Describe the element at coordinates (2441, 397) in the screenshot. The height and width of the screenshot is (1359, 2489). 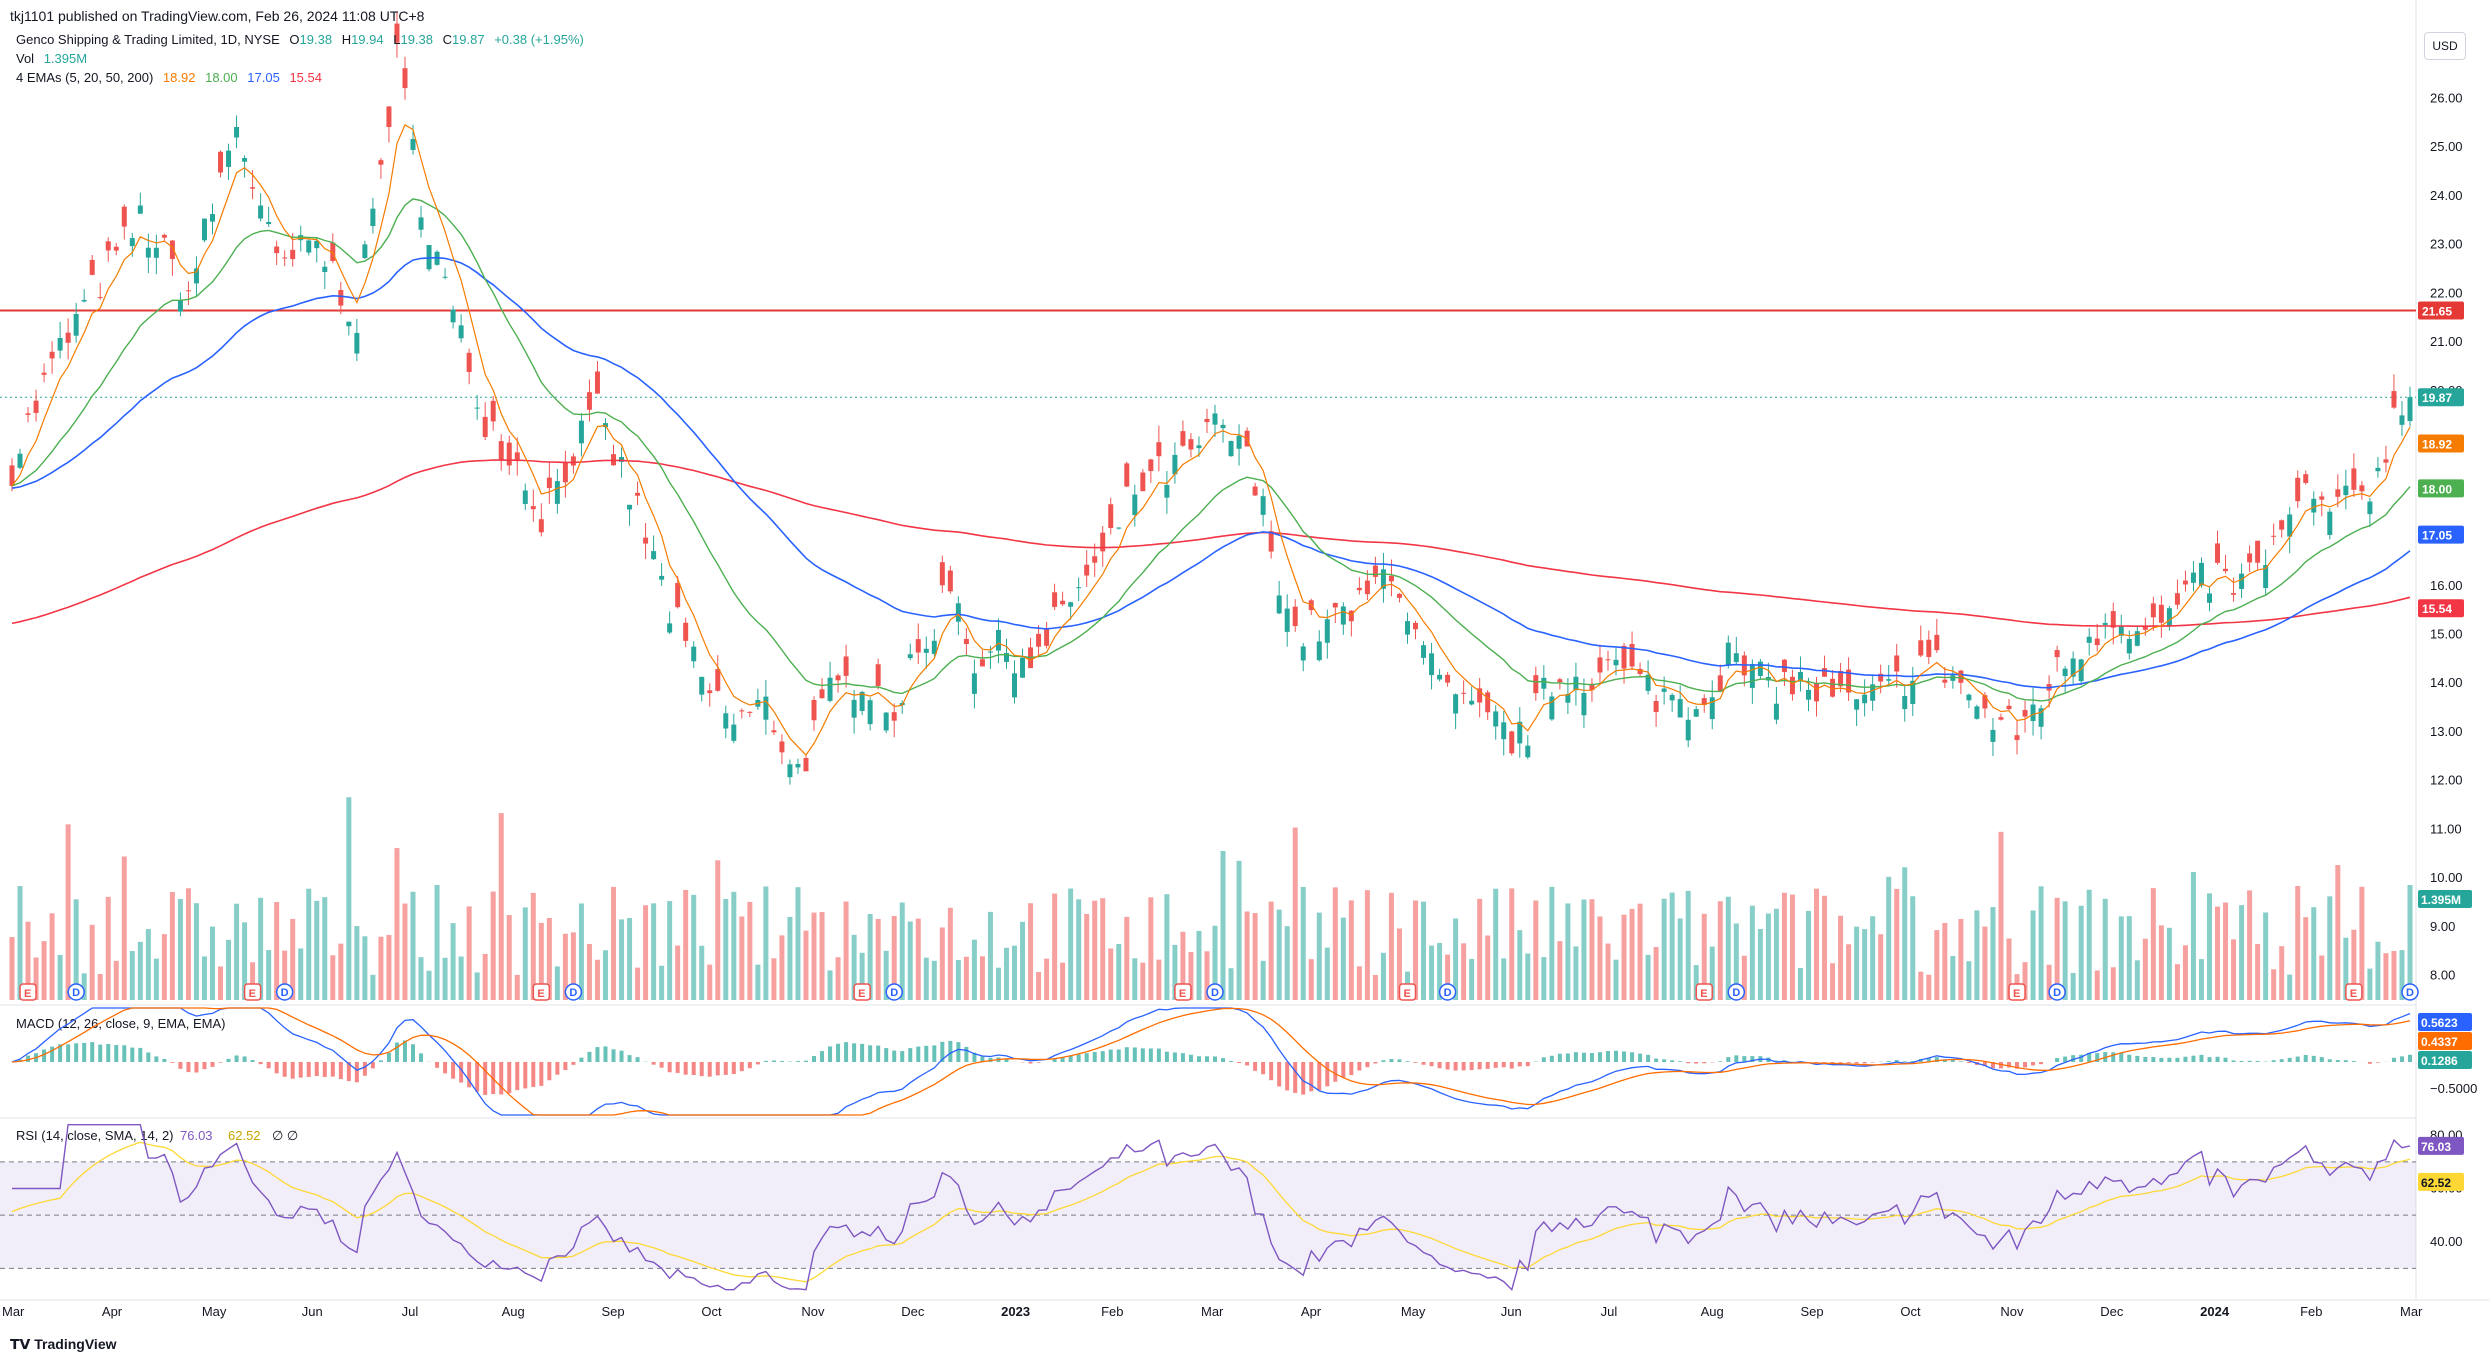
I see `price-marker-badge` at that location.